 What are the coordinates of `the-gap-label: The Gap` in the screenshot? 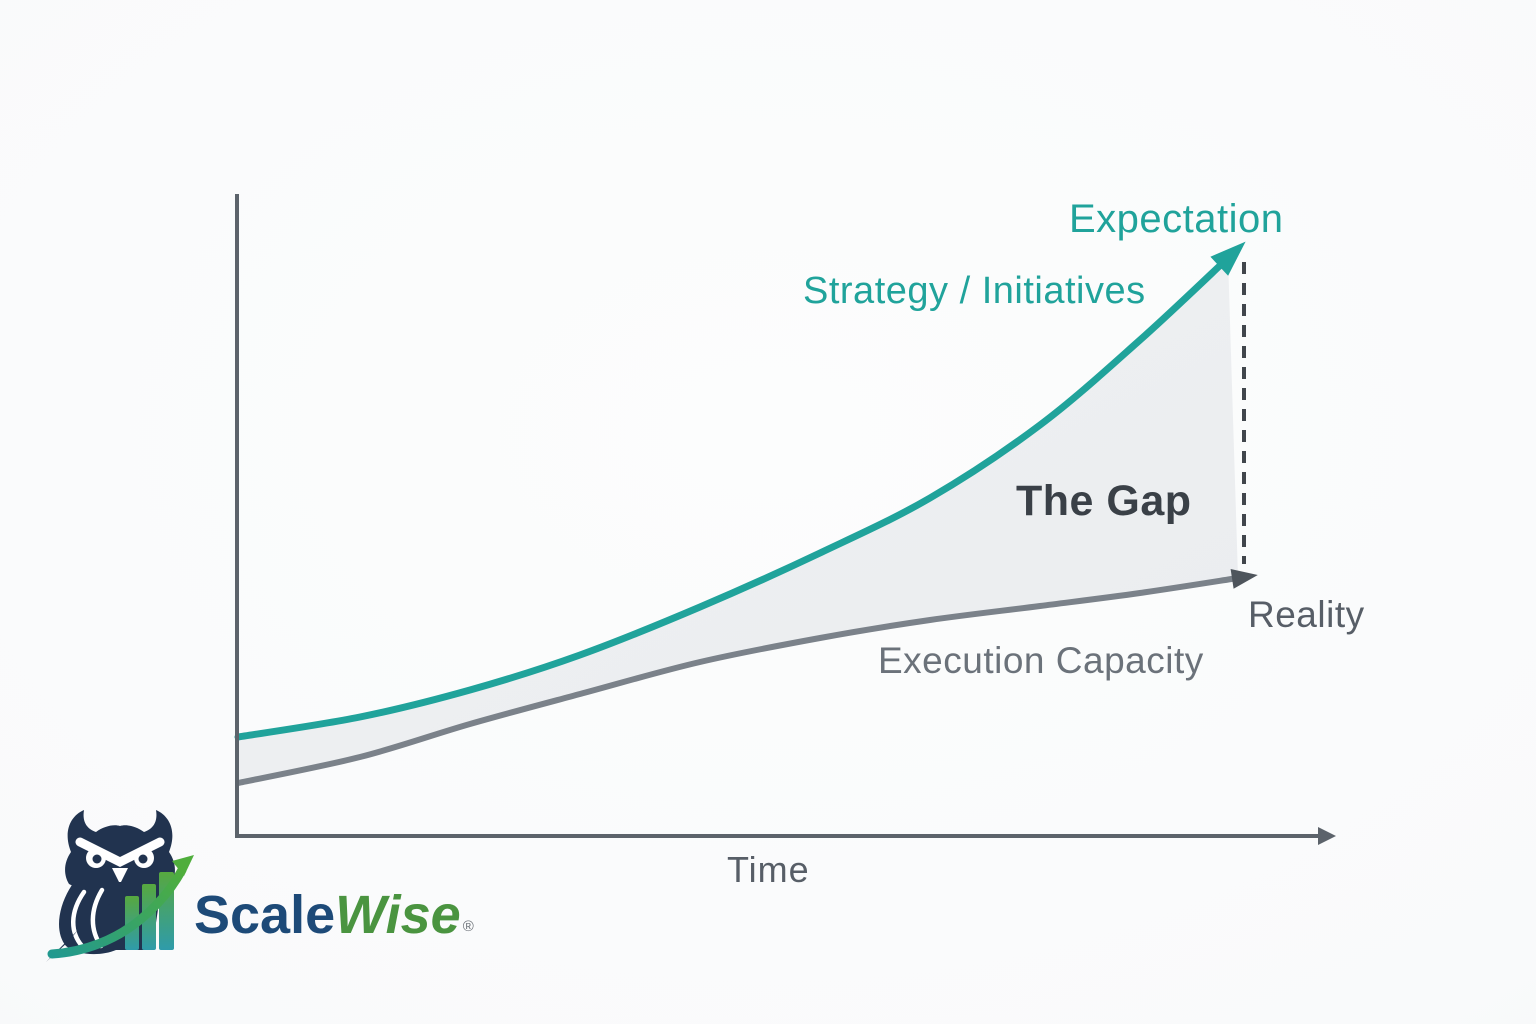 It's located at (1104, 501).